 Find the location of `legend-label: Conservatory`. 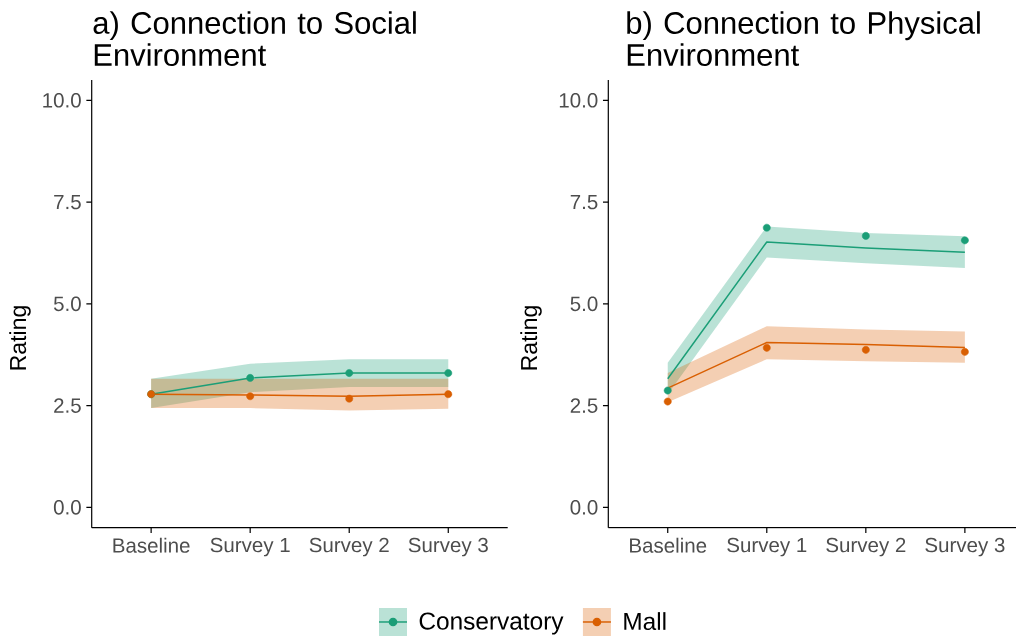

legend-label: Conservatory is located at coordinates (491, 623).